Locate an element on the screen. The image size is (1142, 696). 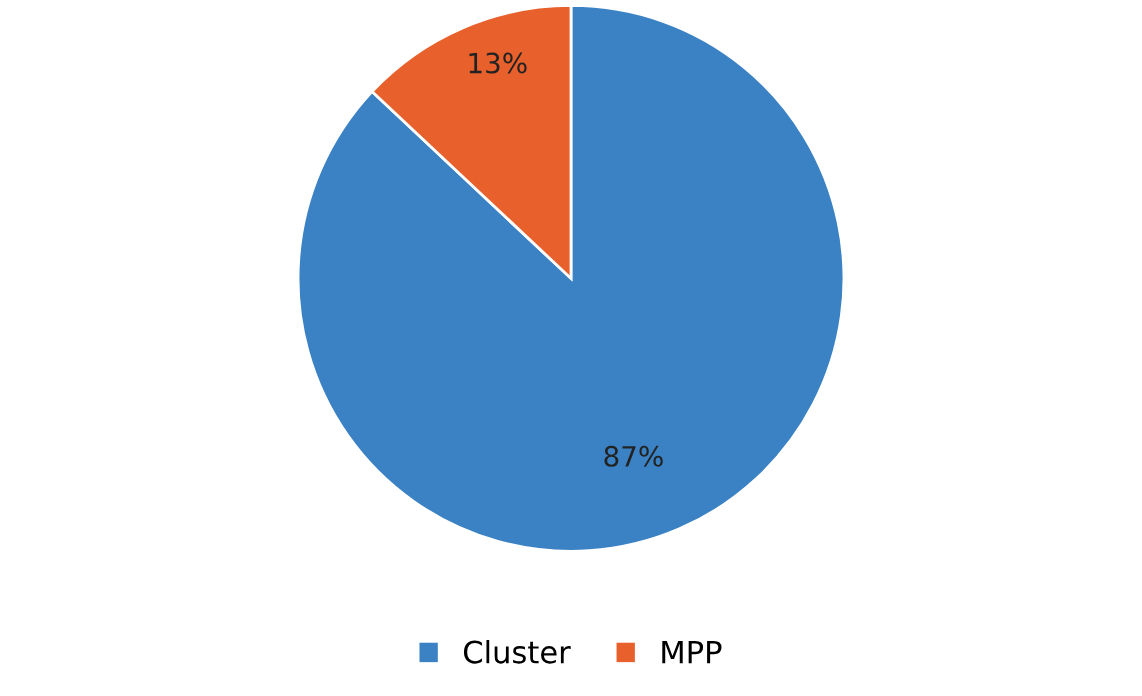
legend-label: MPP is located at coordinates (692, 652).